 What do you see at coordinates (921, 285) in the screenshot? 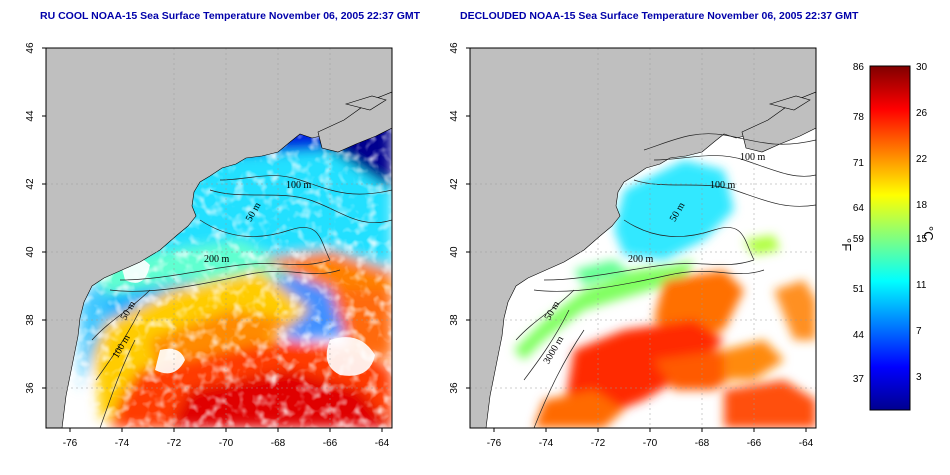
I see `celsius-tick: 11` at bounding box center [921, 285].